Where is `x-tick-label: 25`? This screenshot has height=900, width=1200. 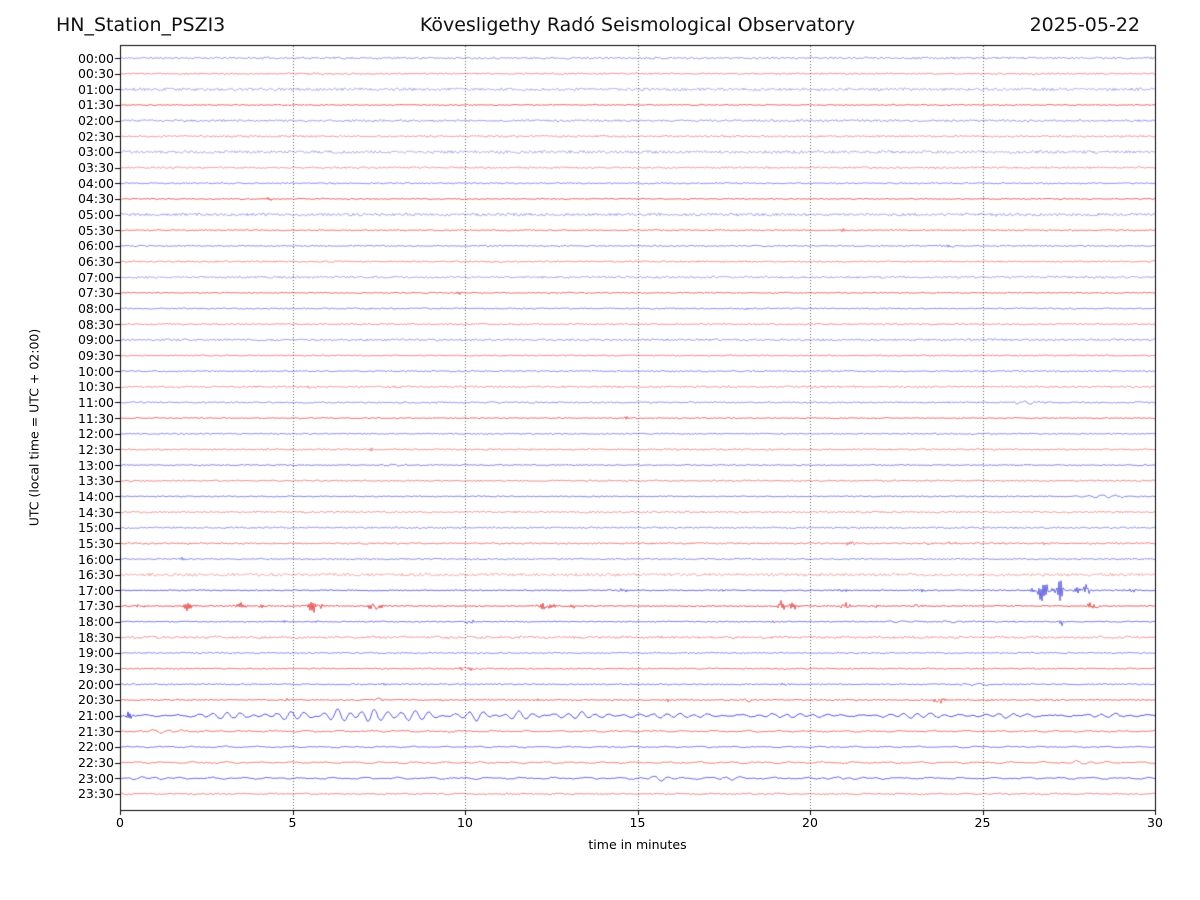 x-tick-label: 25 is located at coordinates (982, 822).